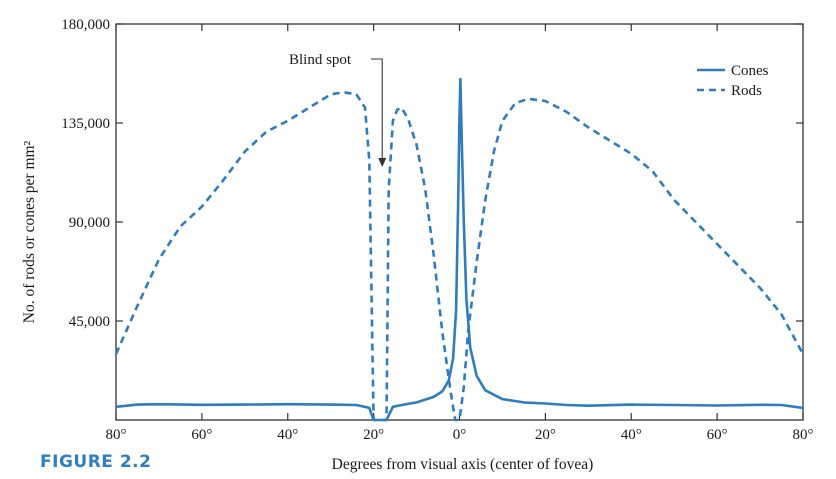 The width and height of the screenshot is (836, 479). Describe the element at coordinates (89, 223) in the screenshot. I see `y-tick-label: 90,000` at that location.